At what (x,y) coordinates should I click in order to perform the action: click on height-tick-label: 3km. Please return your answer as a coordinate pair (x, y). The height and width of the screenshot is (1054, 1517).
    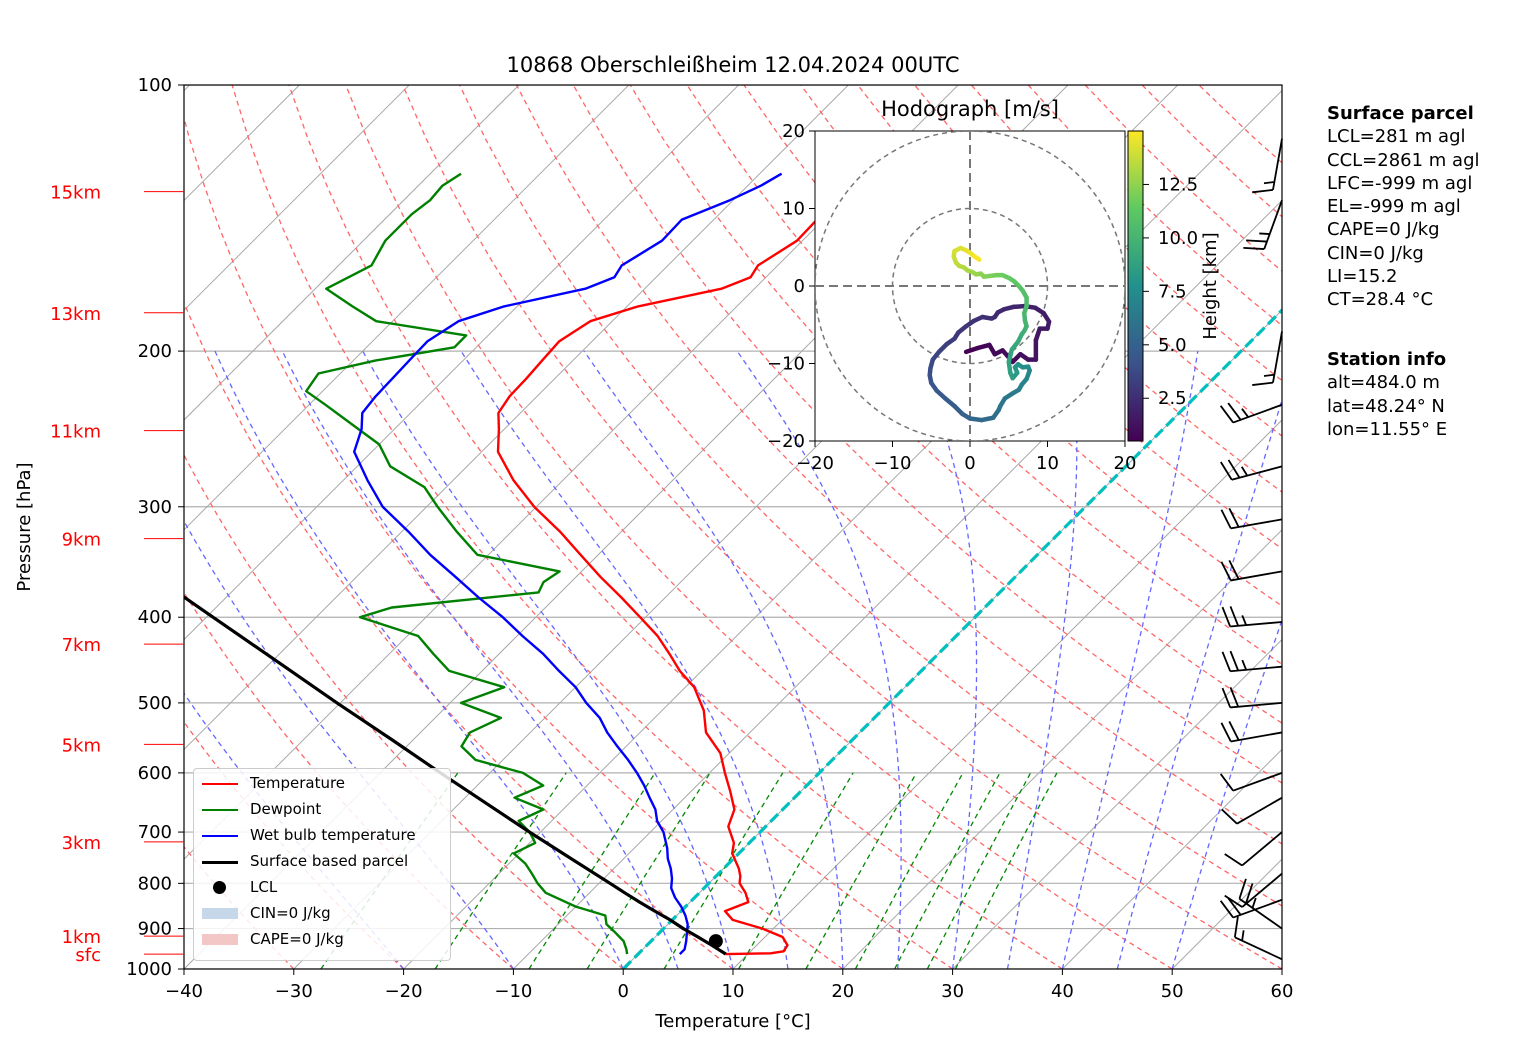
    Looking at the image, I should click on (81, 843).